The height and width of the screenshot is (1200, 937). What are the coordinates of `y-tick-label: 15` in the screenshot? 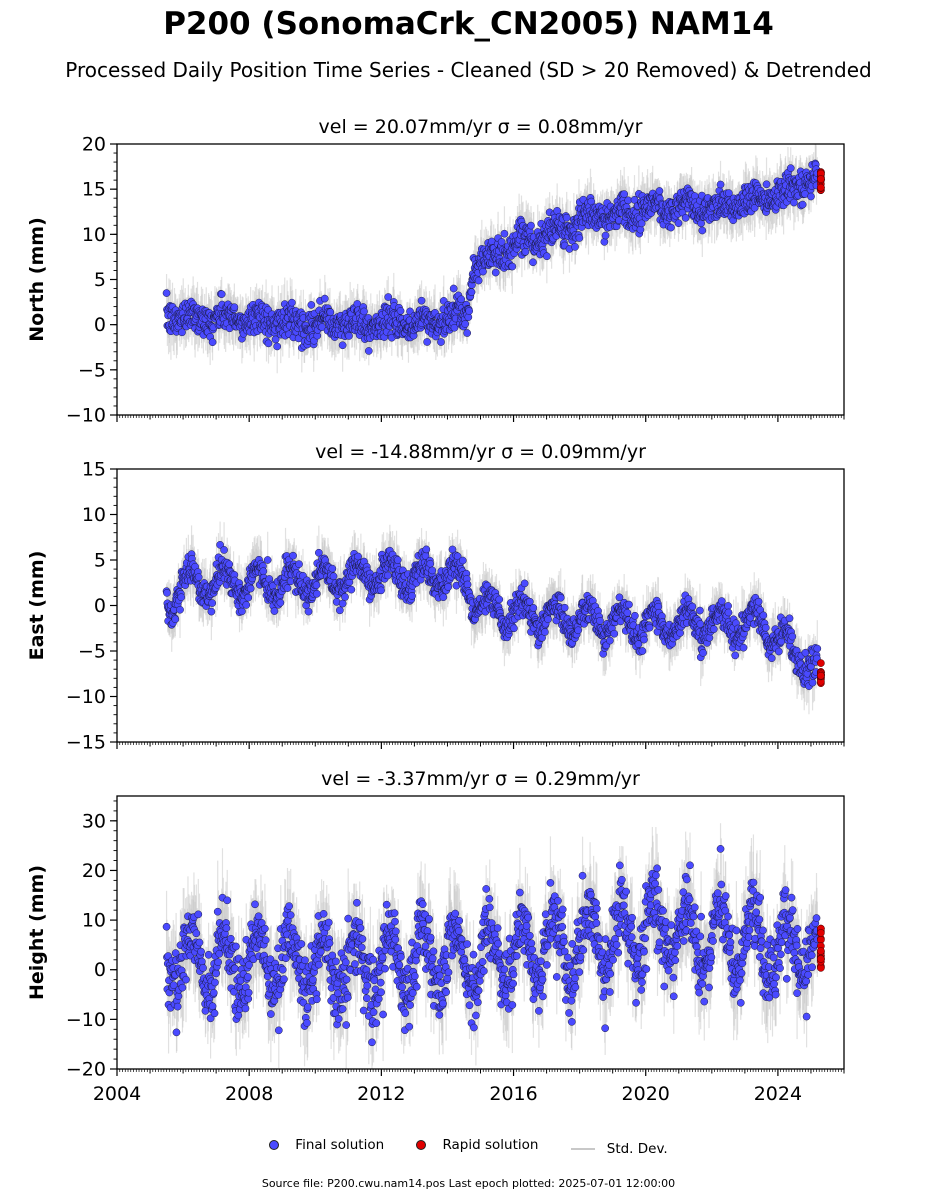 It's located at (94, 190).